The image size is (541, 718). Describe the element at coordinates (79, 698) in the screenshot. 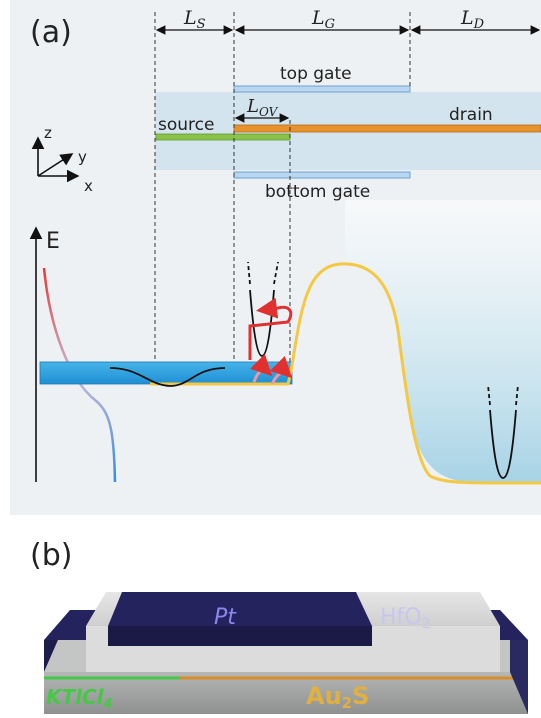

I see `ktlcl4-label: KTlCl4` at that location.